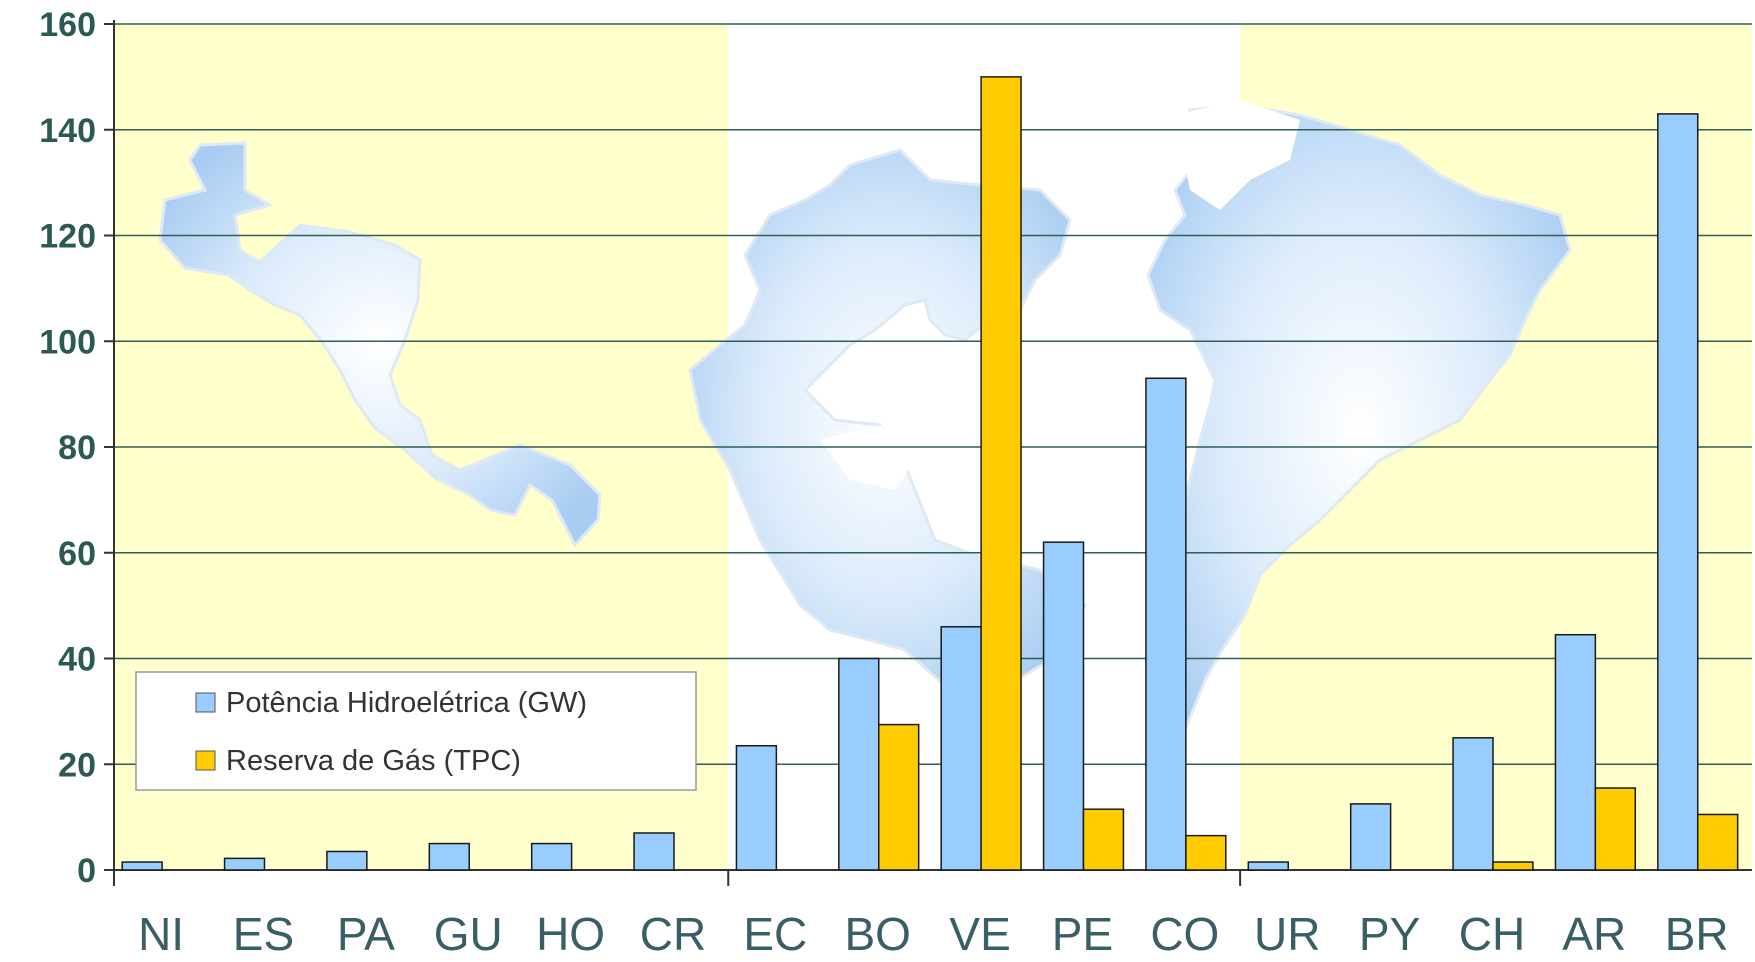 Image resolution: width=1755 pixels, height=962 pixels. I want to click on y-axis-ticks: 0 20 40 60 80 100 120 140 160, so click(76, 448).